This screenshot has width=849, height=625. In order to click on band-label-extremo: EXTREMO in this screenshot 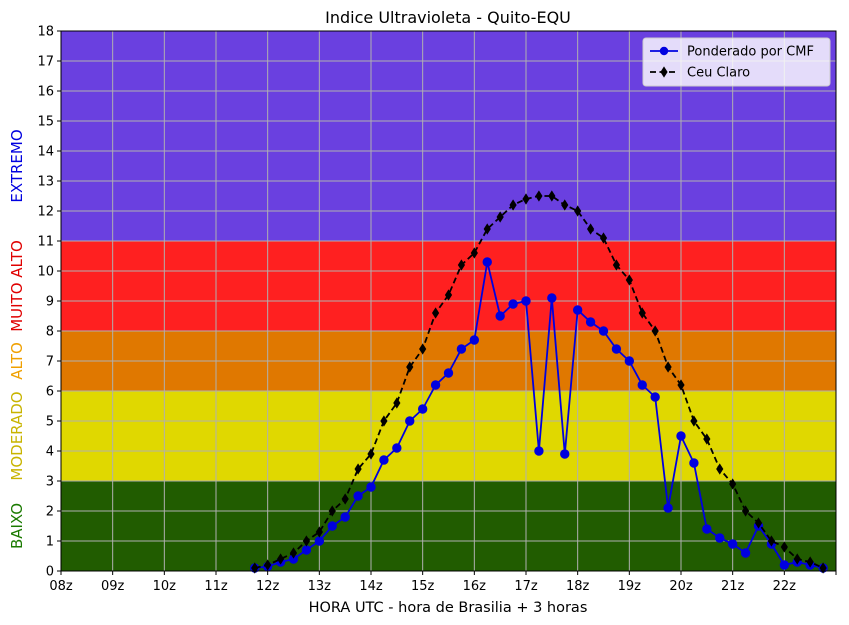, I will do `click(17, 165)`.